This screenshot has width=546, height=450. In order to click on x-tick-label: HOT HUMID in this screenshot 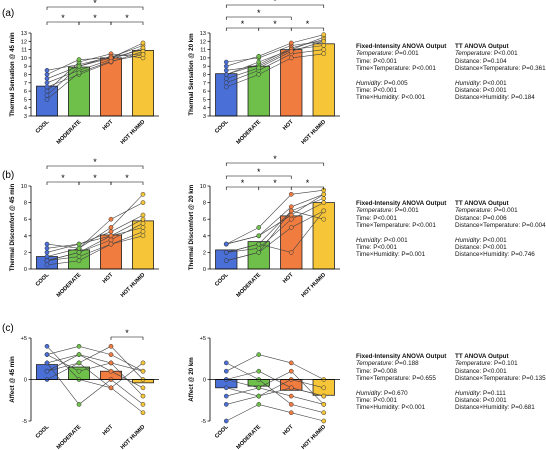, I will do `click(314, 437)`.